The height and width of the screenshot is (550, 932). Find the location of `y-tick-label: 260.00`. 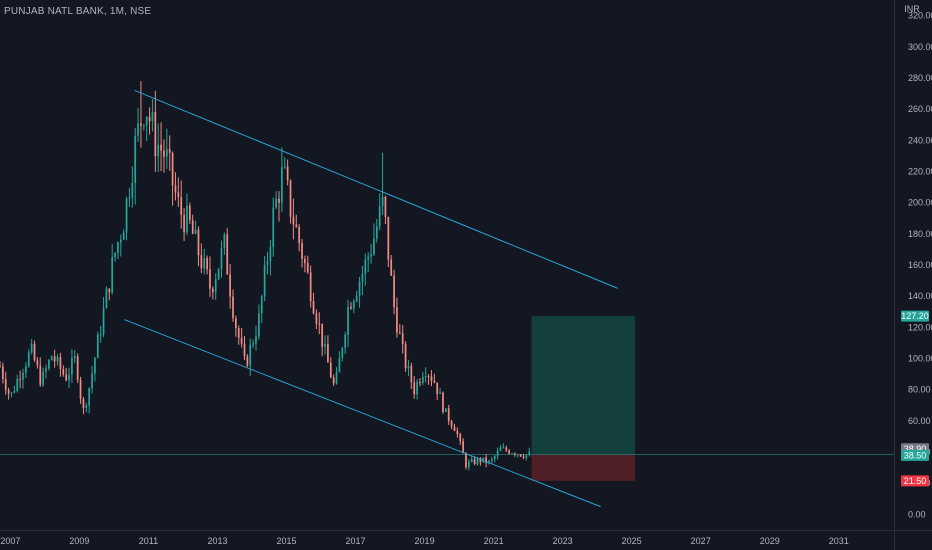

y-tick-label: 260.00 is located at coordinates (920, 109).